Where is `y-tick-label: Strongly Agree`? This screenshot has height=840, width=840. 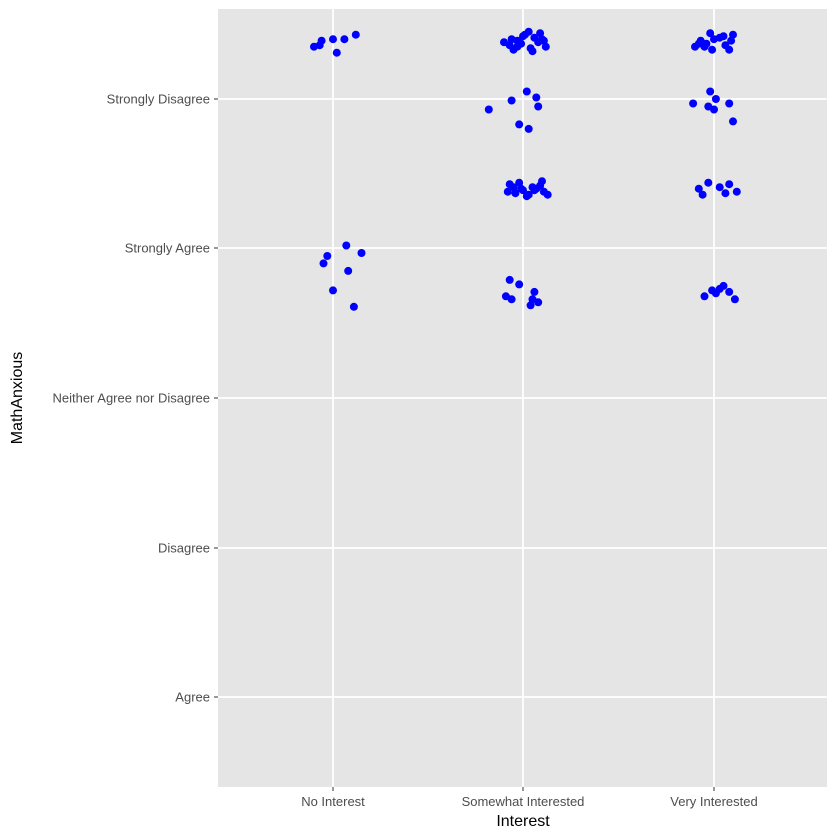 y-tick-label: Strongly Agree is located at coordinates (167, 248).